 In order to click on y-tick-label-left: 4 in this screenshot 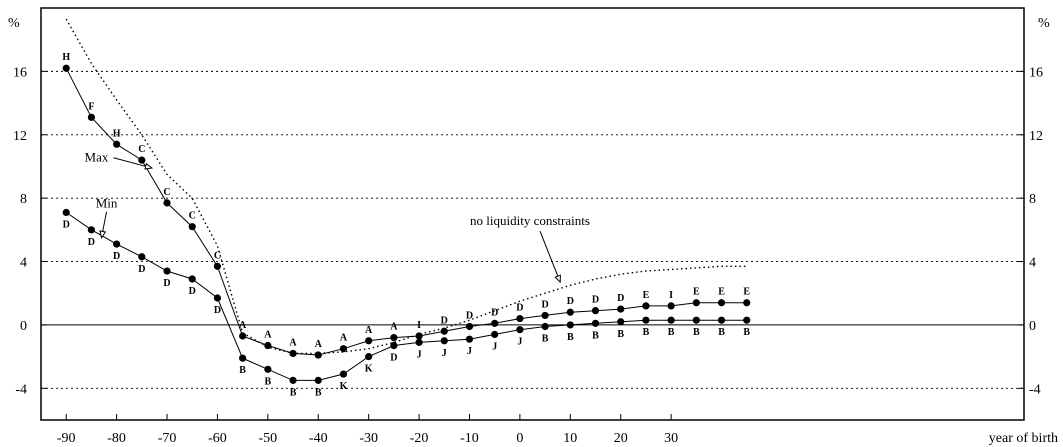, I will do `click(23, 263)`.